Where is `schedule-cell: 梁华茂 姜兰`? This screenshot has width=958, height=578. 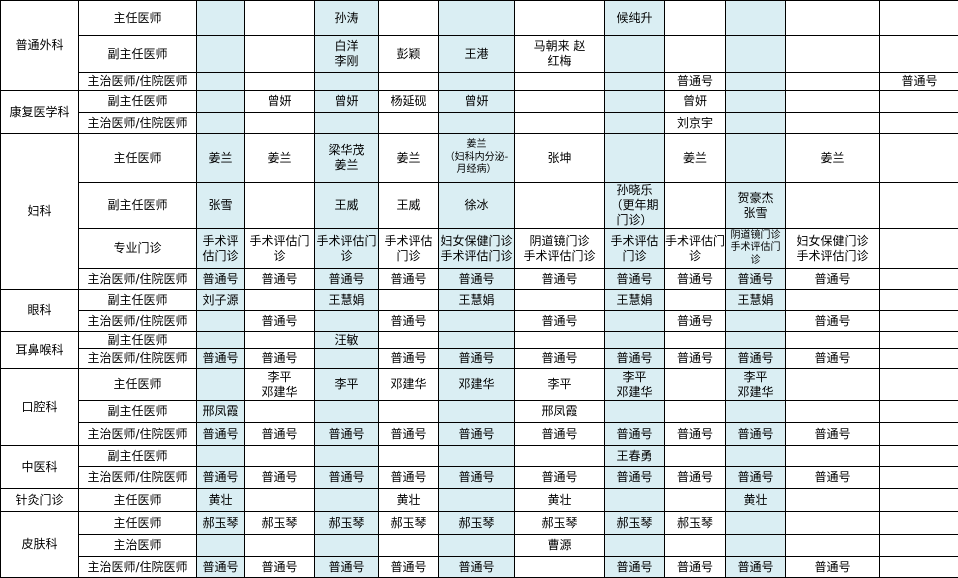
schedule-cell: 梁华茂 姜兰 is located at coordinates (347, 158).